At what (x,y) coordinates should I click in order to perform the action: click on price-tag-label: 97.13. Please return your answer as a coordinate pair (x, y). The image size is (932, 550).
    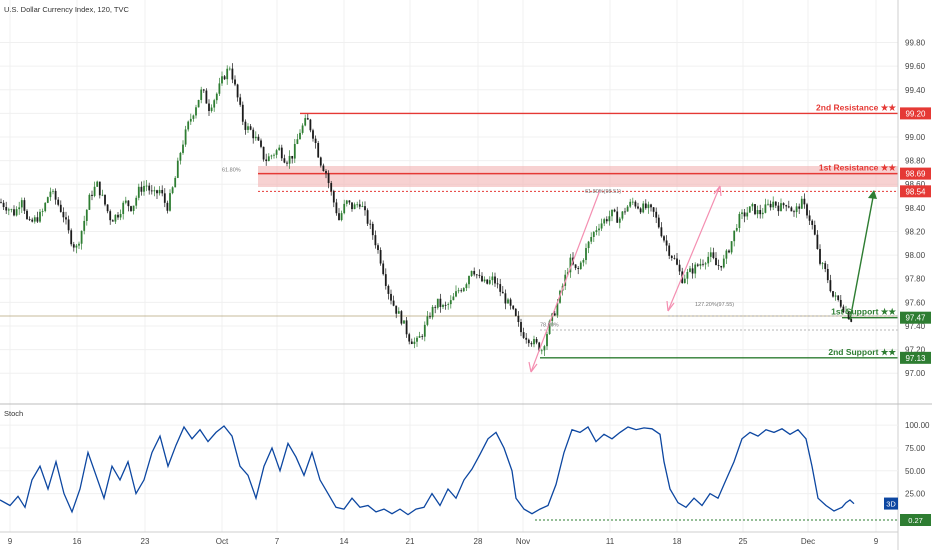
    Looking at the image, I should click on (915, 358).